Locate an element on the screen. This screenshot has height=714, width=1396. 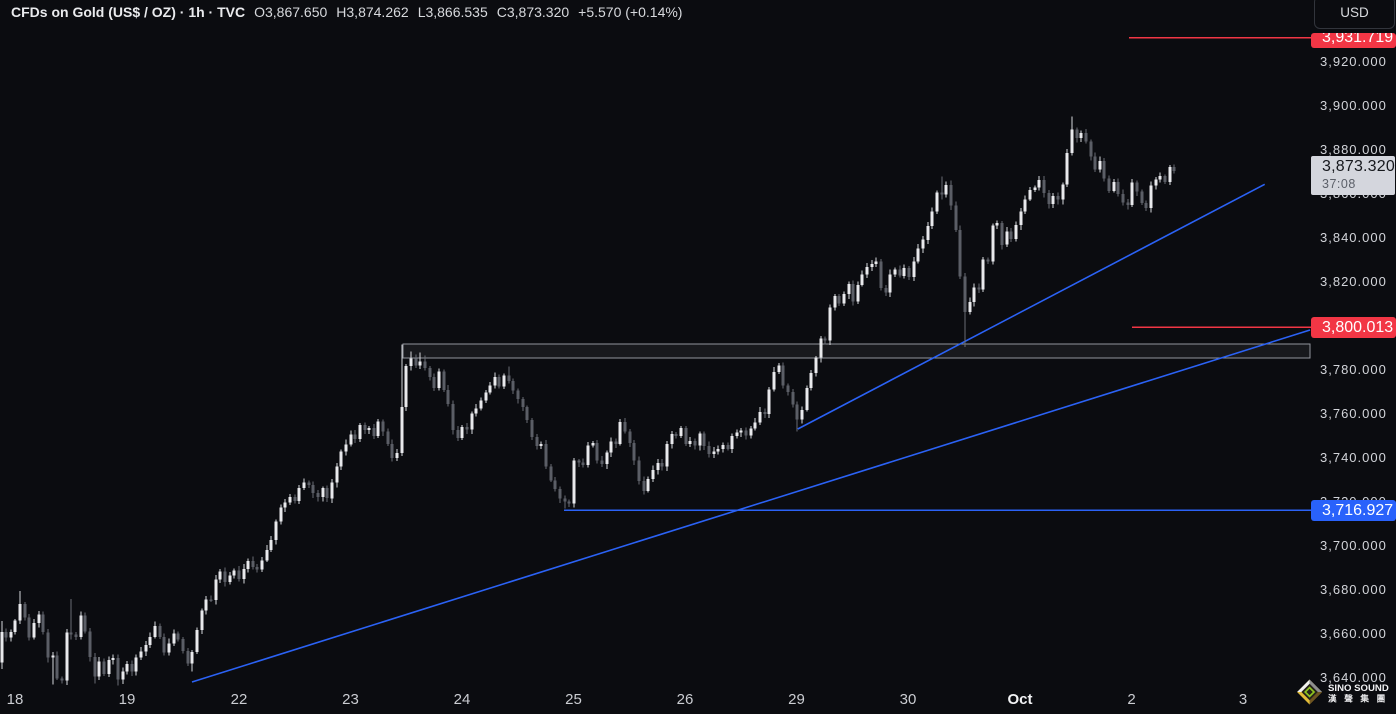
svg-text: SINO SOUND is located at coordinates (1358, 688).